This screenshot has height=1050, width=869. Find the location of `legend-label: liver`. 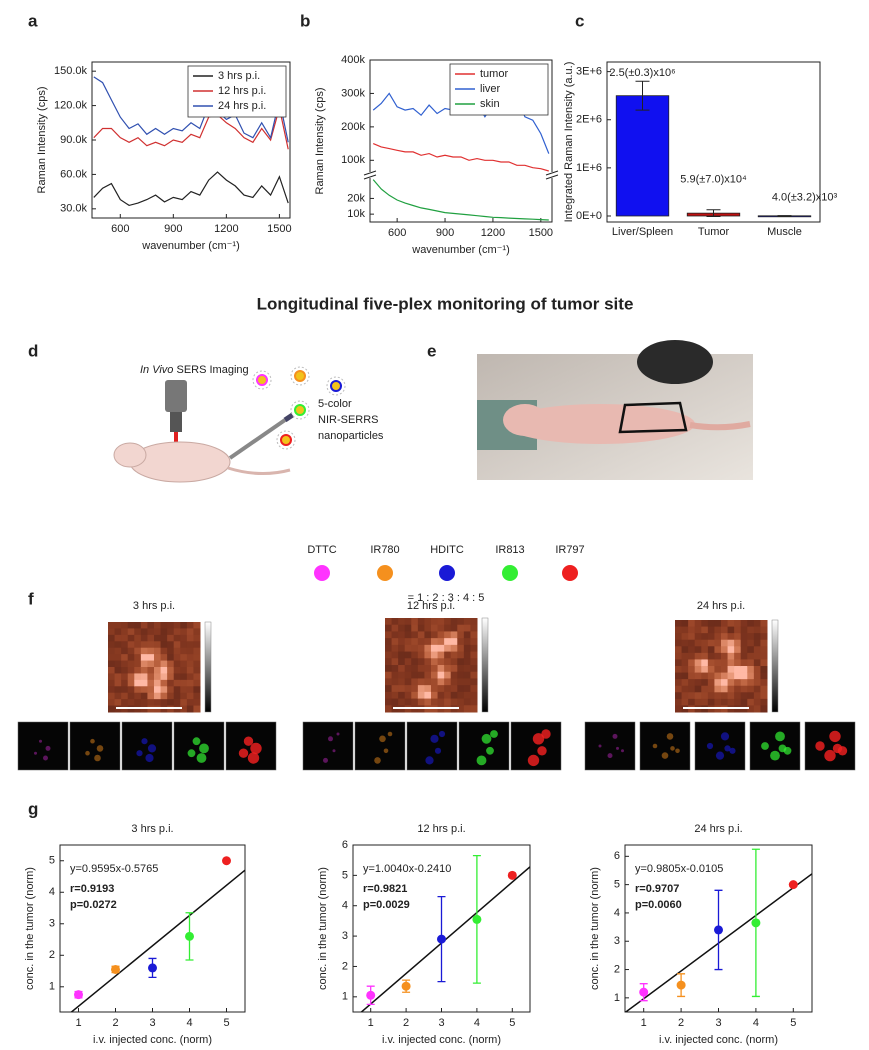

legend-label: liver is located at coordinates (490, 89).